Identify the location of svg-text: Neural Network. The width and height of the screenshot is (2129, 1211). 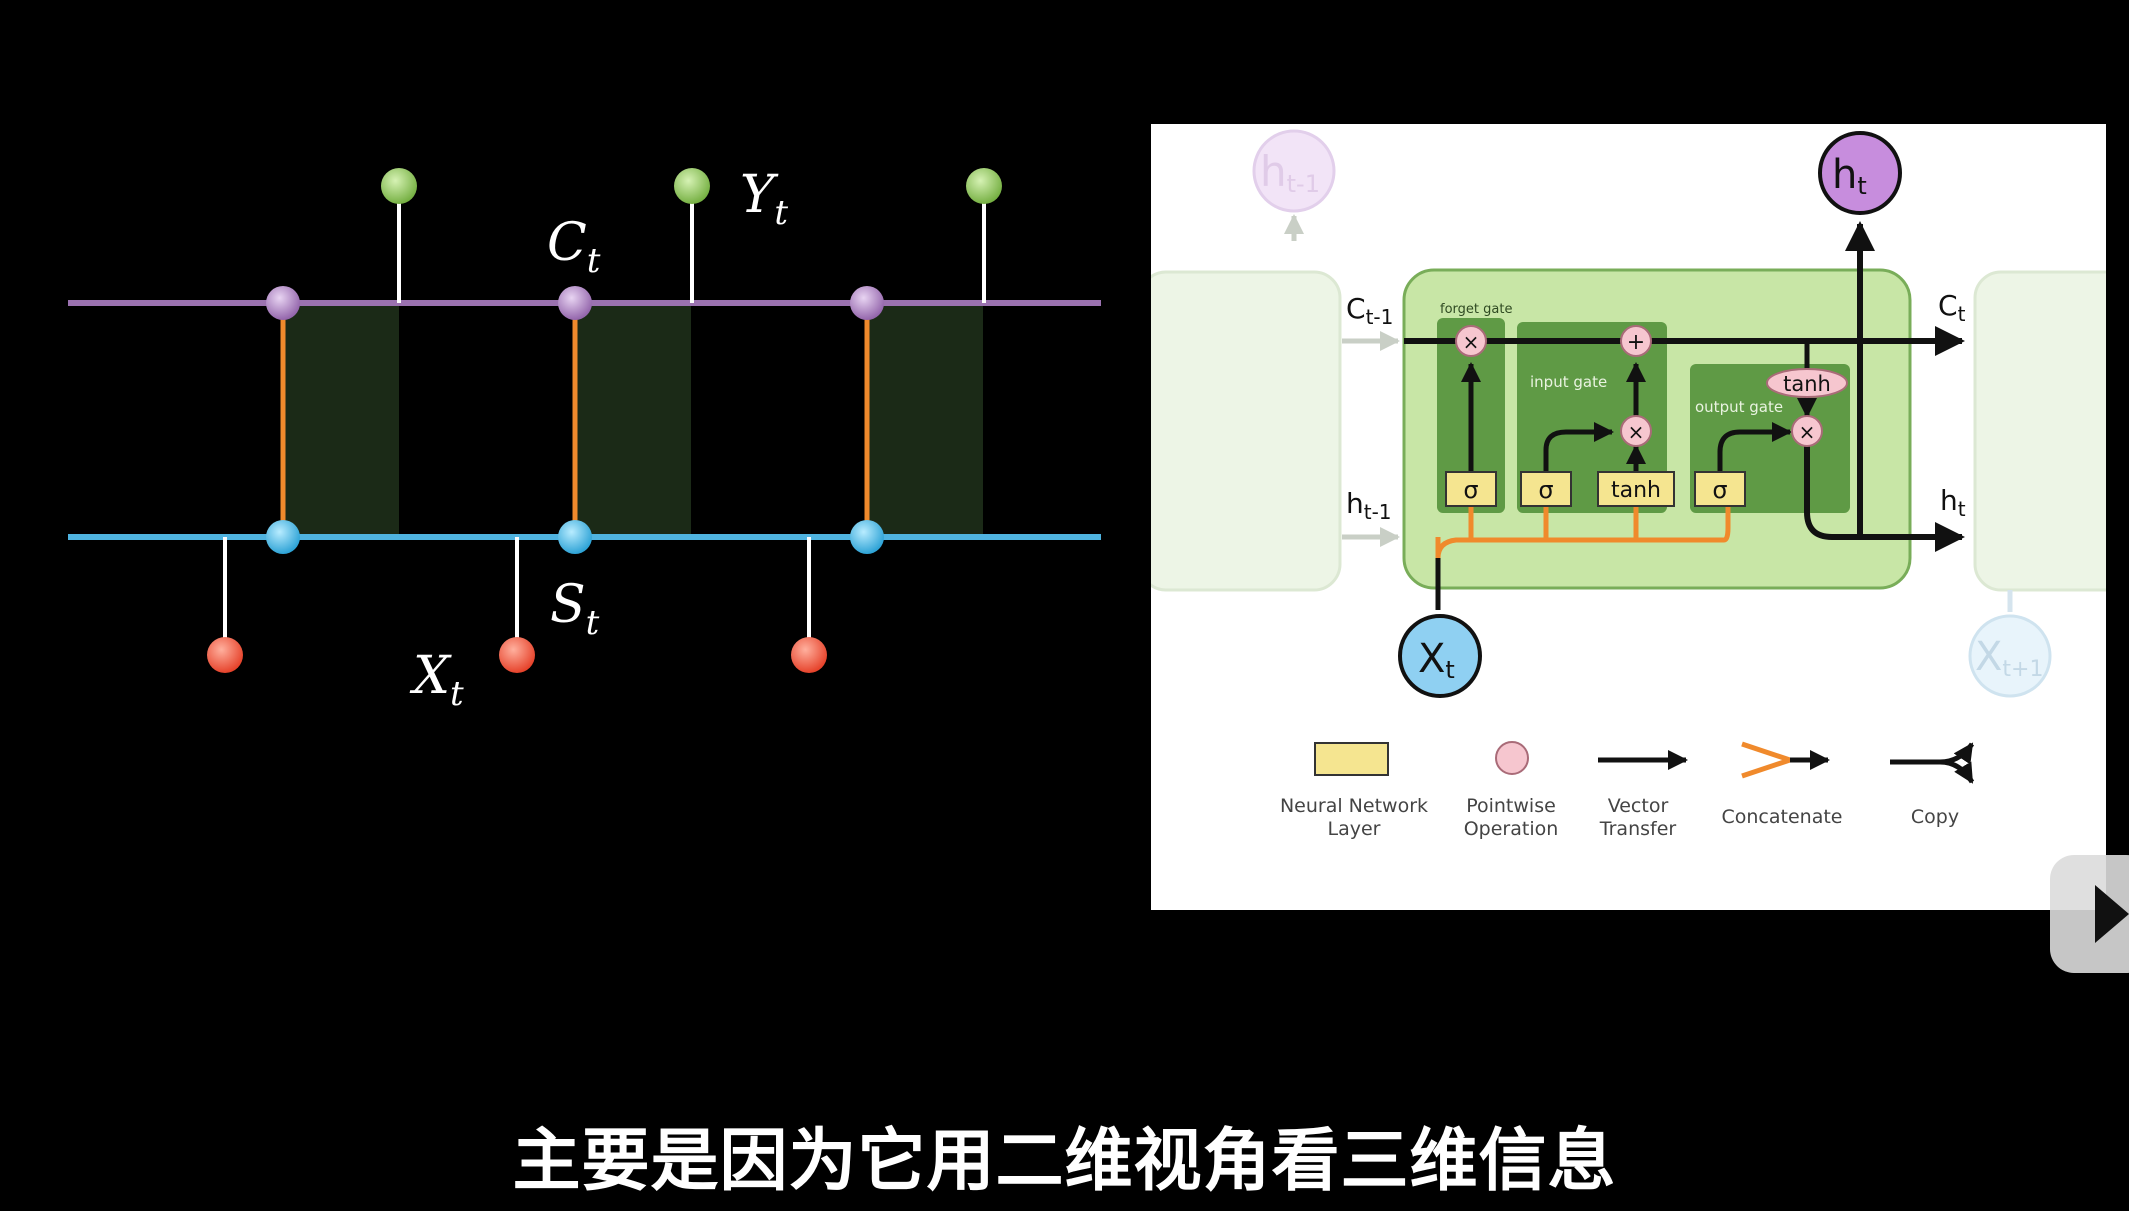
(1354, 806).